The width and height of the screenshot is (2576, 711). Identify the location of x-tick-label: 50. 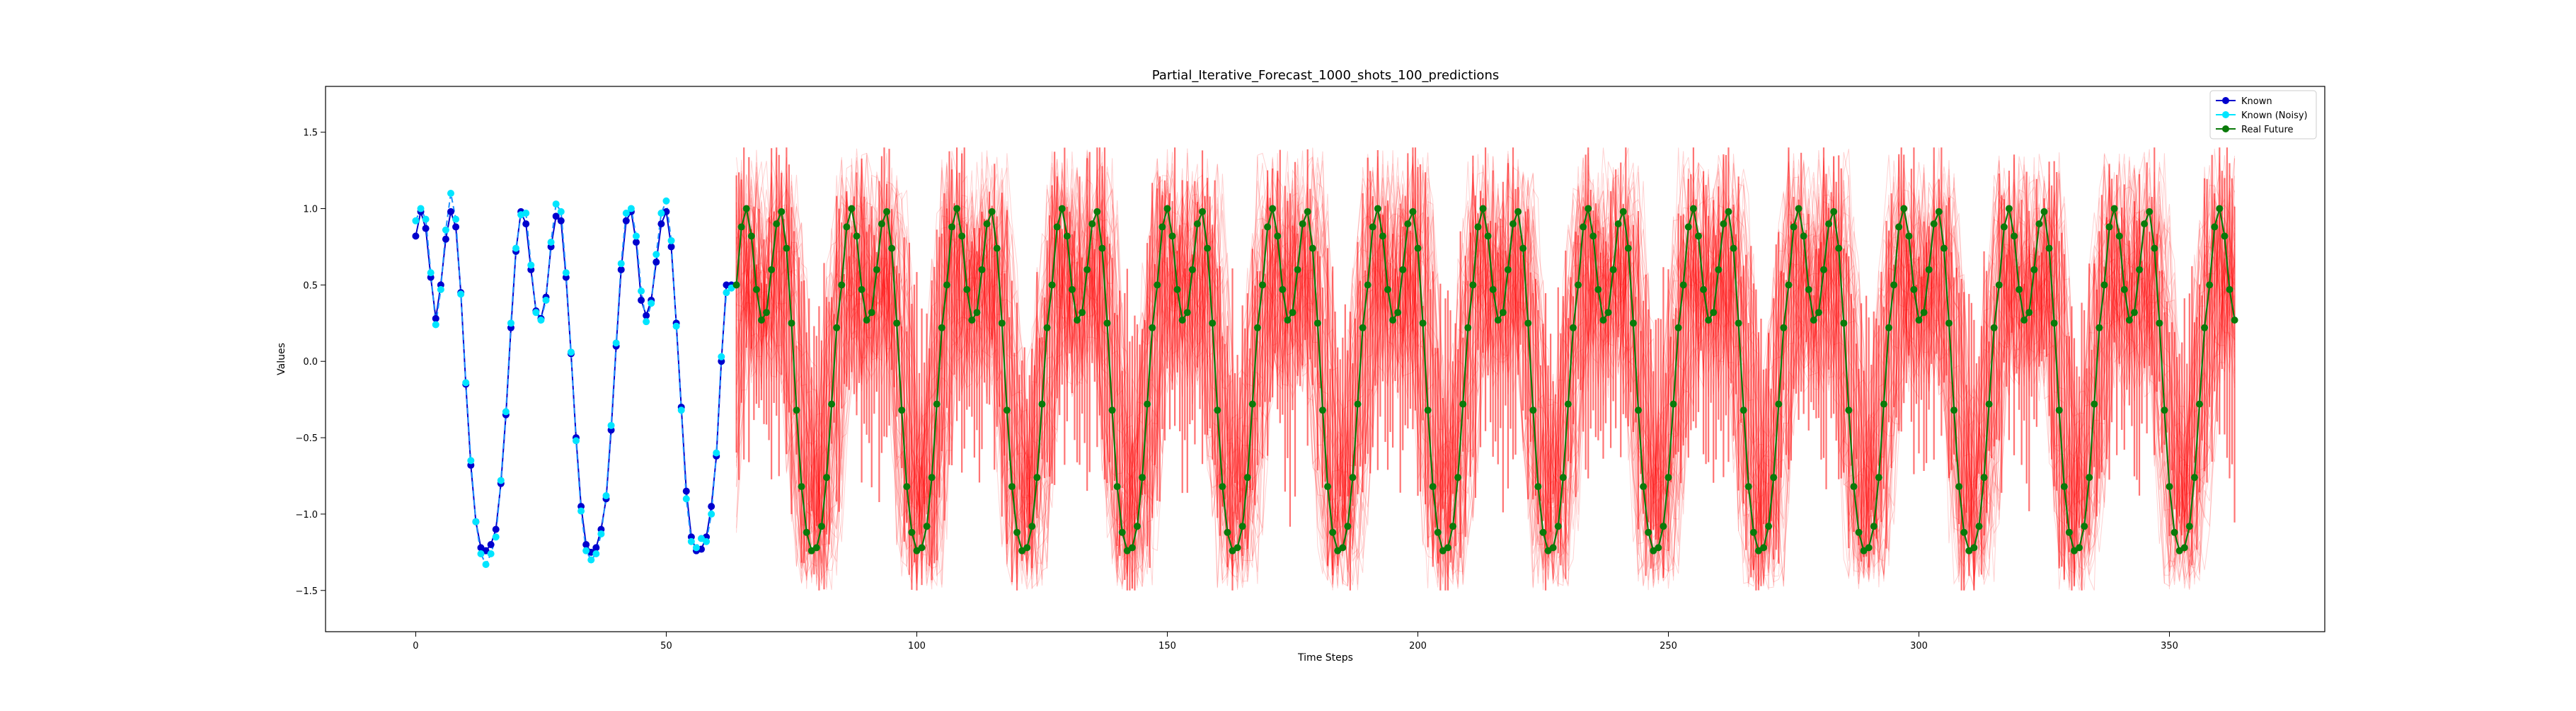
(666, 646).